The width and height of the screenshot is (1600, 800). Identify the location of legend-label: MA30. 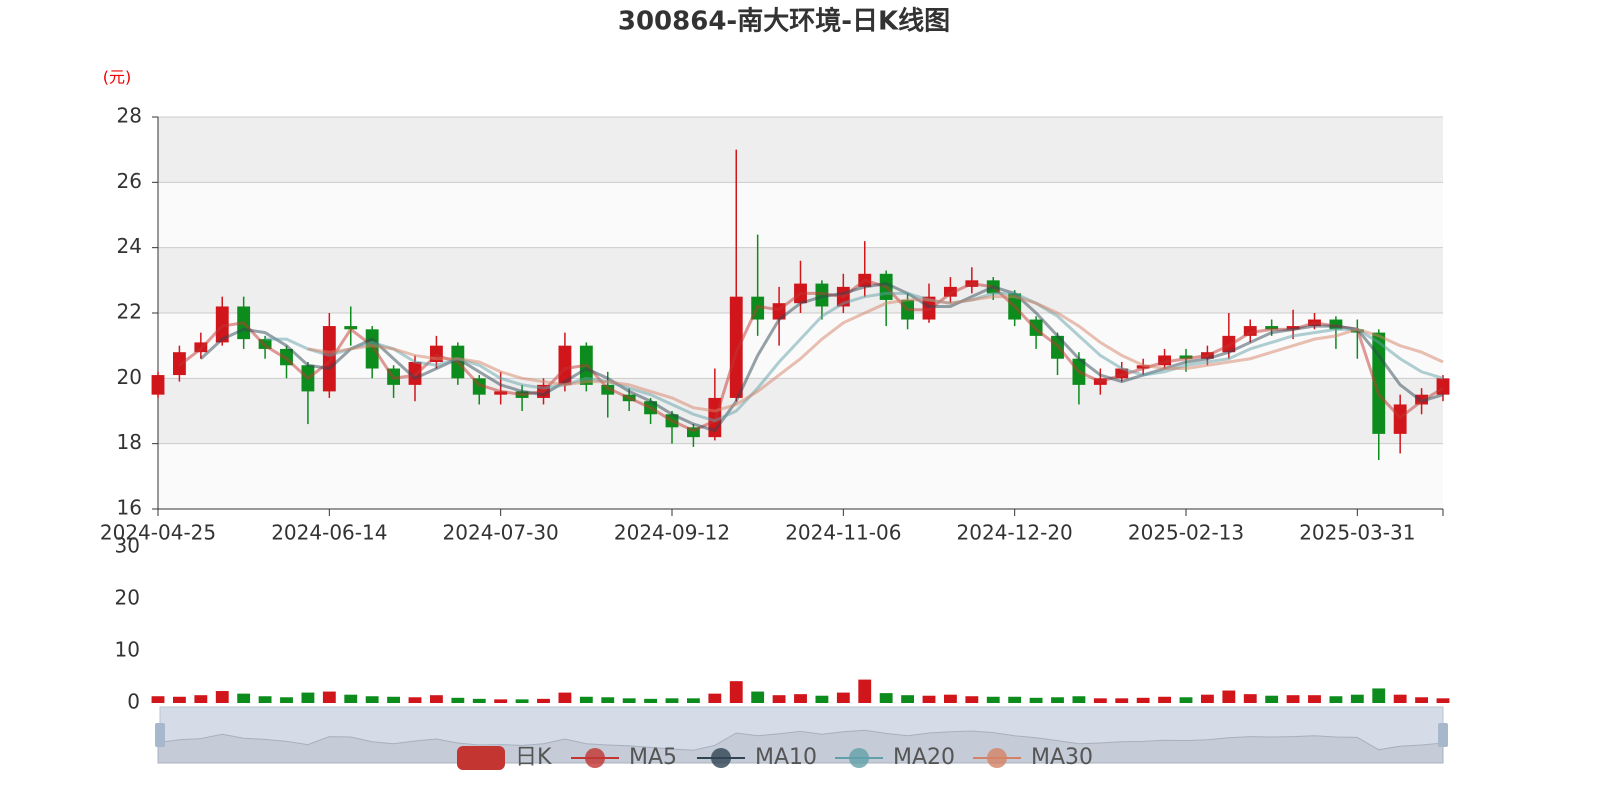
(1062, 757).